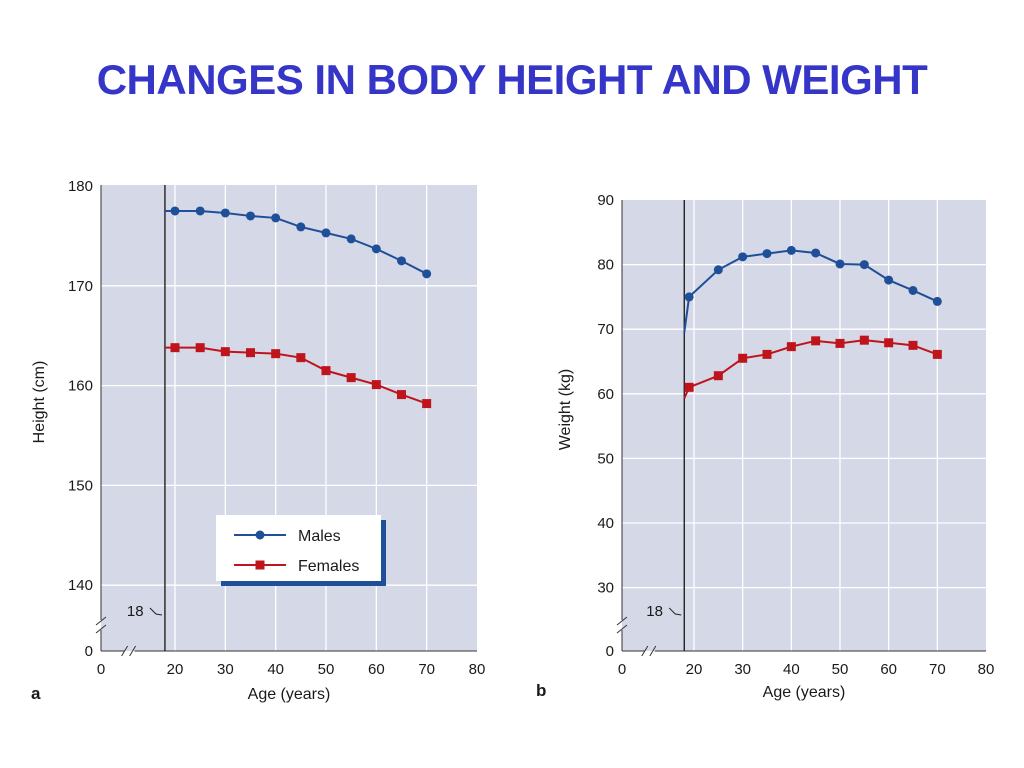  Describe the element at coordinates (80, 186) in the screenshot. I see `y-tick-label: 180` at that location.